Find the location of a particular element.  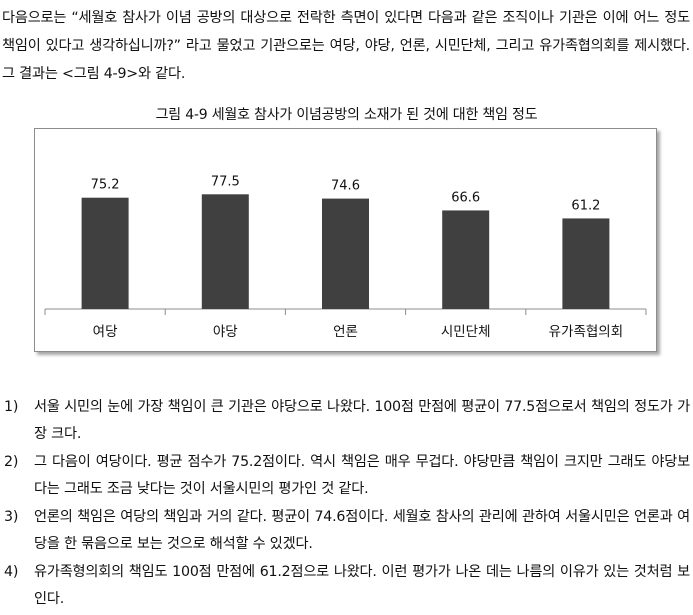

bar-value-label: 75.2 is located at coordinates (105, 185).